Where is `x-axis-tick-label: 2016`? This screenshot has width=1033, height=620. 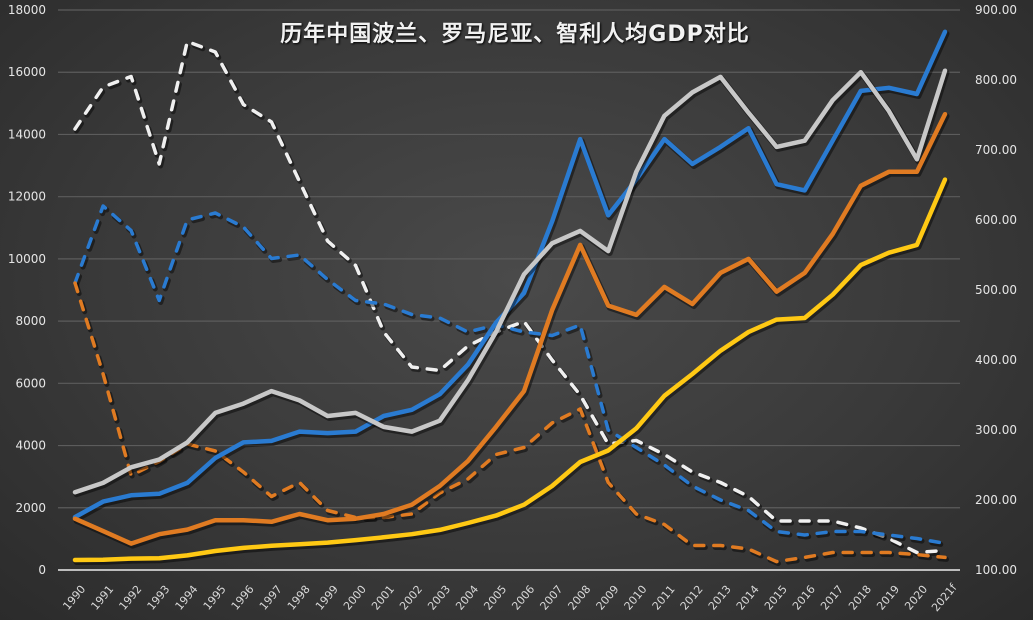
x-axis-tick-label: 2016 is located at coordinates (804, 598).